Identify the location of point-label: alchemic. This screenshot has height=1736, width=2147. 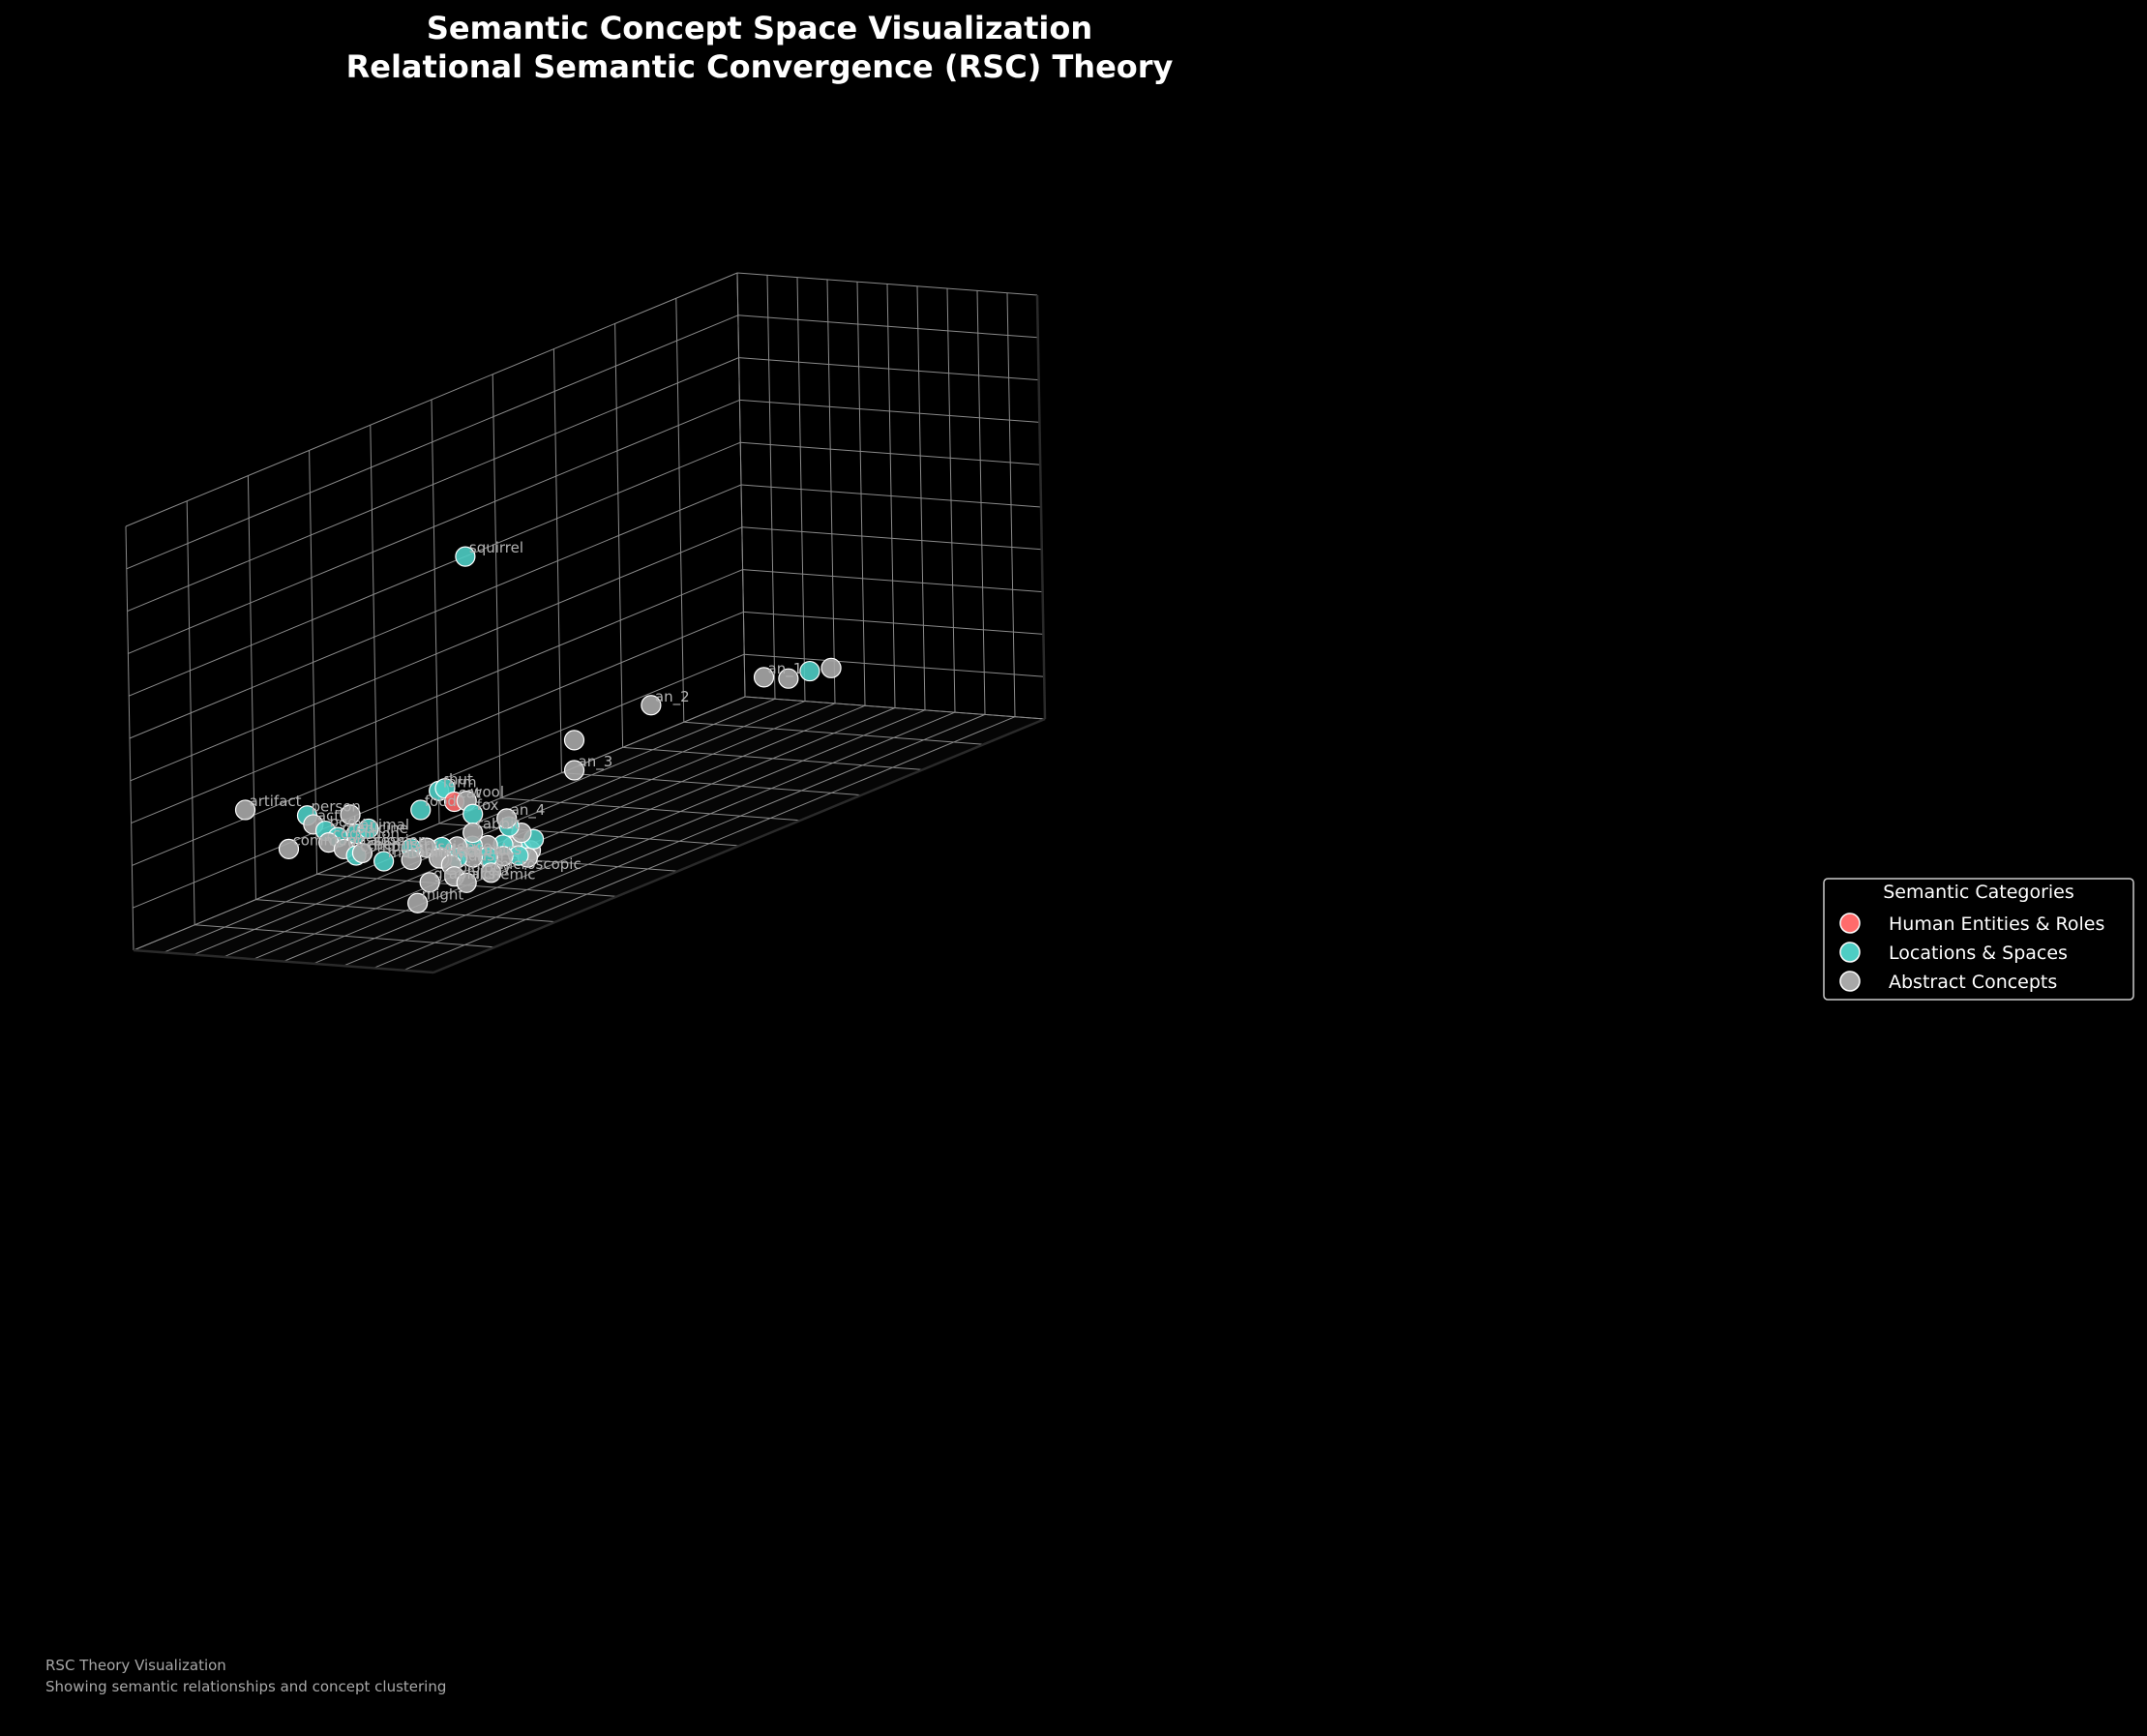
(503, 874).